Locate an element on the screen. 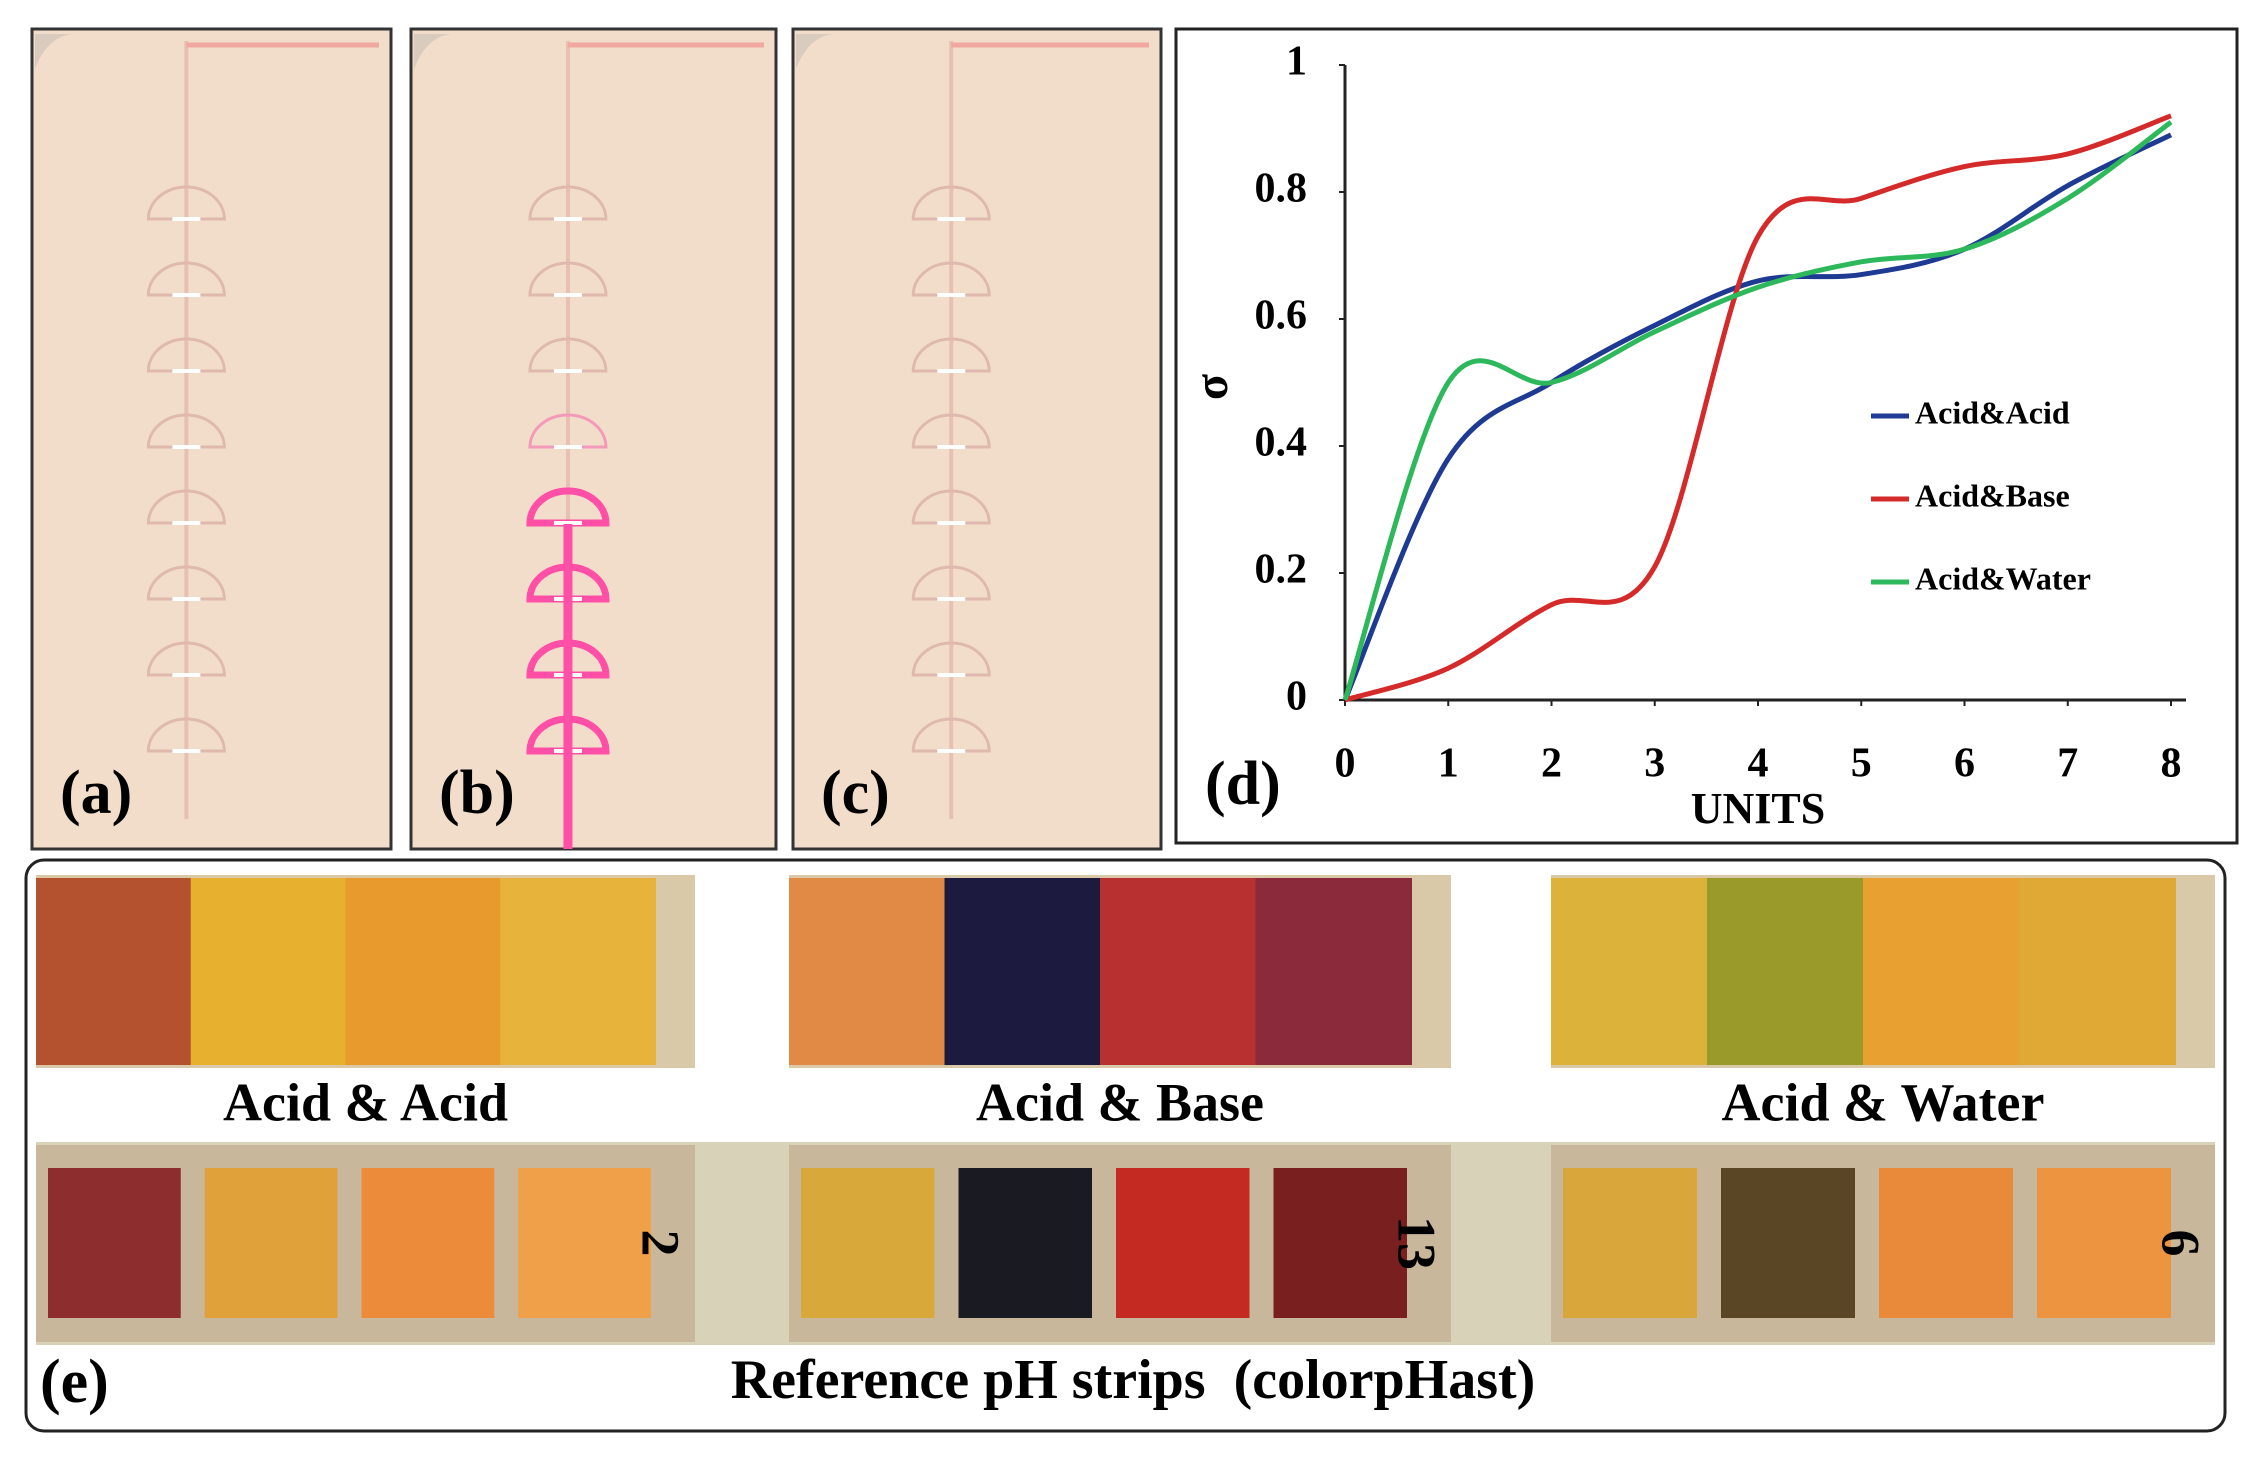  chart-label: (d) is located at coordinates (1243, 784).